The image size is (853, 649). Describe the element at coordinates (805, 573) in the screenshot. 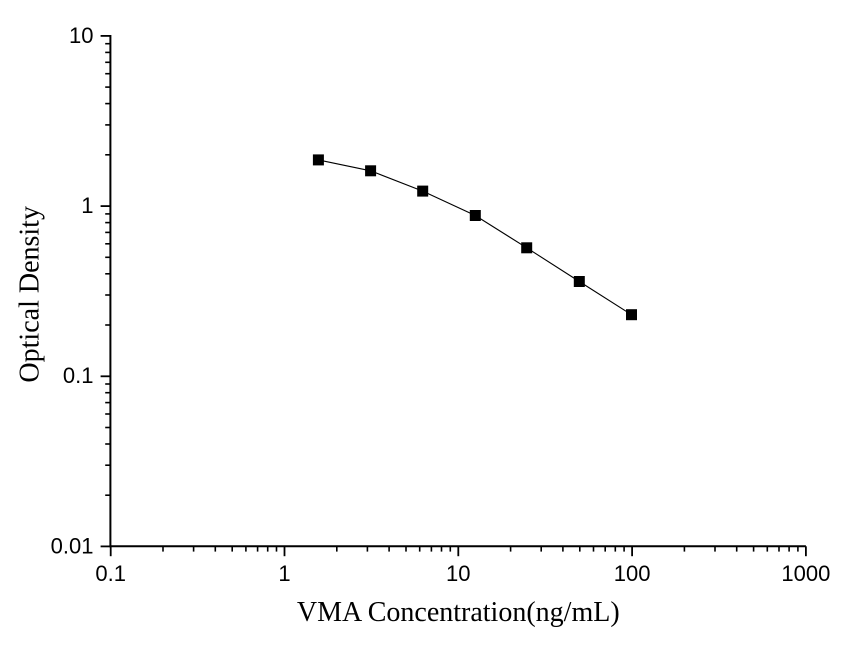

I see `svg-text: 1000` at that location.